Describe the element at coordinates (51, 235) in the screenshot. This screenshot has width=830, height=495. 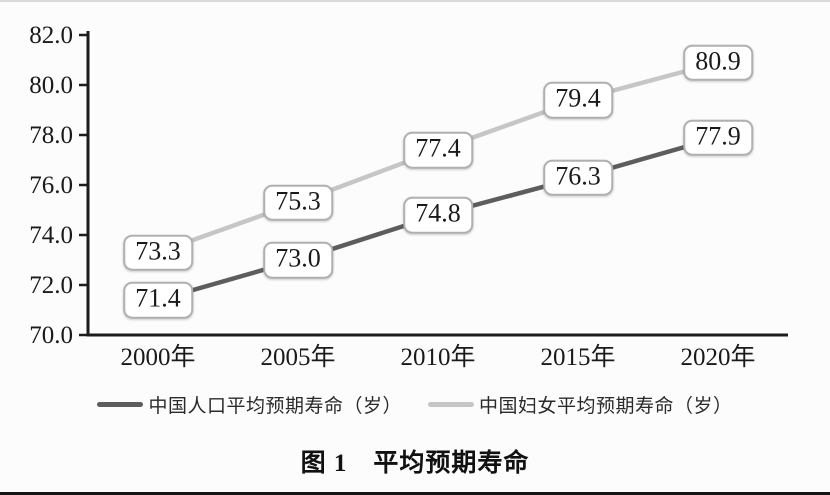
I see `y-tick-label: 74.0` at that location.